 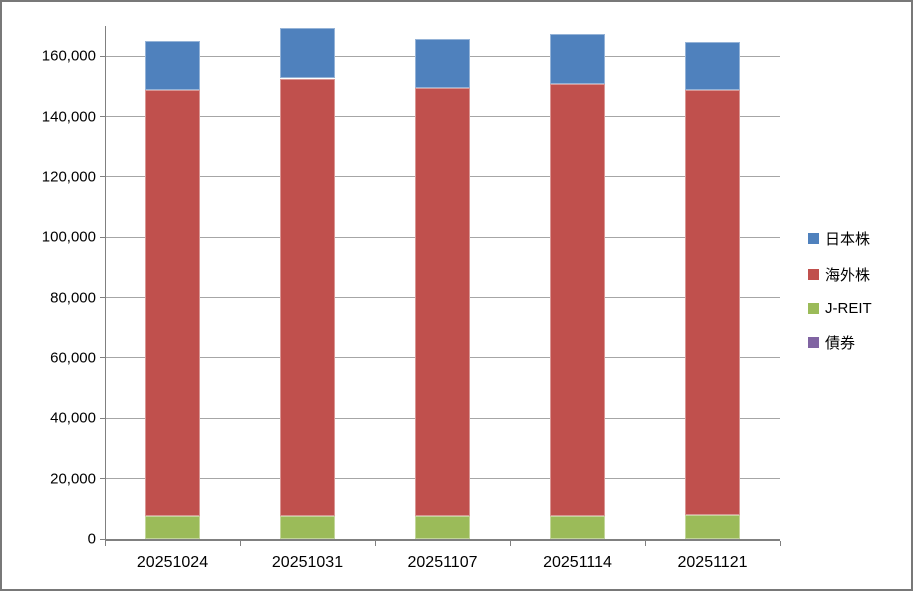 I want to click on legend-item-債券: 債券, so click(x=840, y=342).